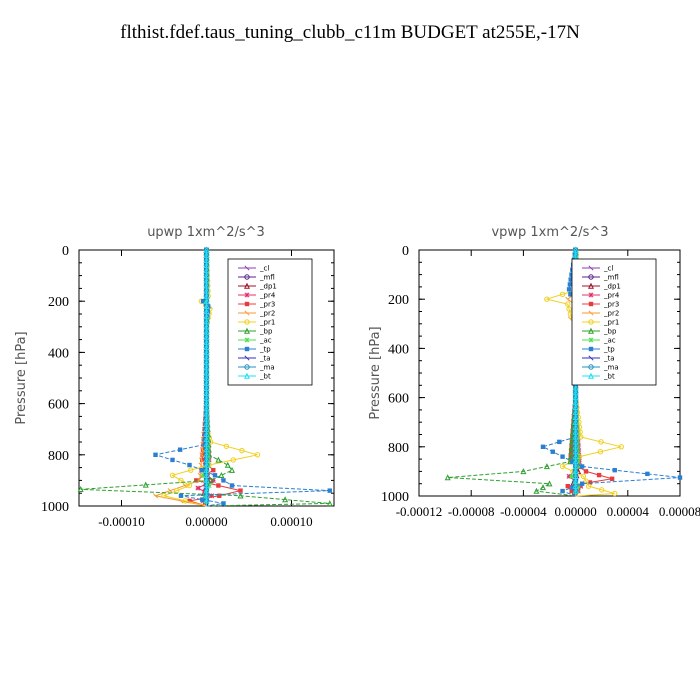 Image resolution: width=700 pixels, height=700 pixels. Describe the element at coordinates (610, 332) in the screenshot. I see `legend-entry: _bp` at that location.